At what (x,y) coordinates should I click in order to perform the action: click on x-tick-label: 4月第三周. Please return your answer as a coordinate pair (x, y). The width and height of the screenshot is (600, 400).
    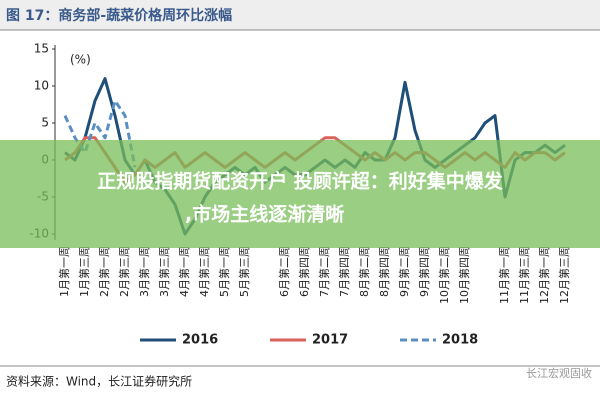
    Looking at the image, I should click on (204, 271).